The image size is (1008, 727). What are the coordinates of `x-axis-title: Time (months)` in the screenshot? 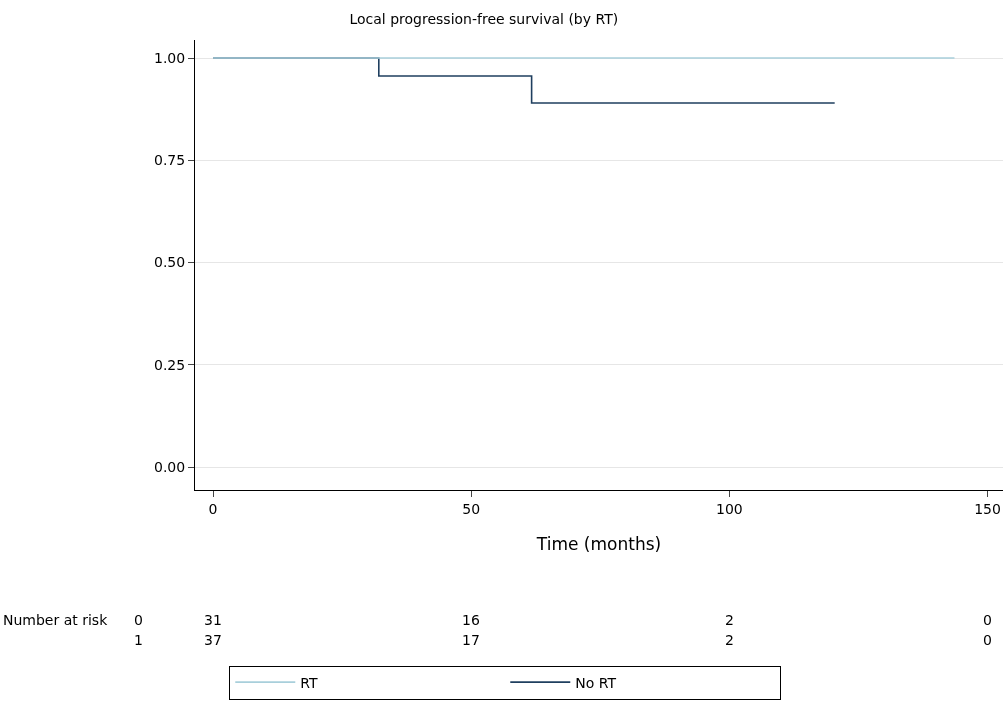 It's located at (598, 544).